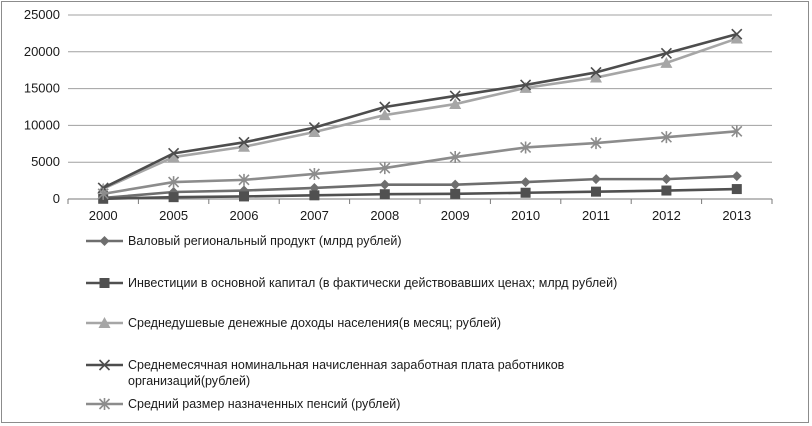 The width and height of the screenshot is (812, 426). Describe the element at coordinates (42, 88) in the screenshot. I see `y-tick-label: 15000` at that location.